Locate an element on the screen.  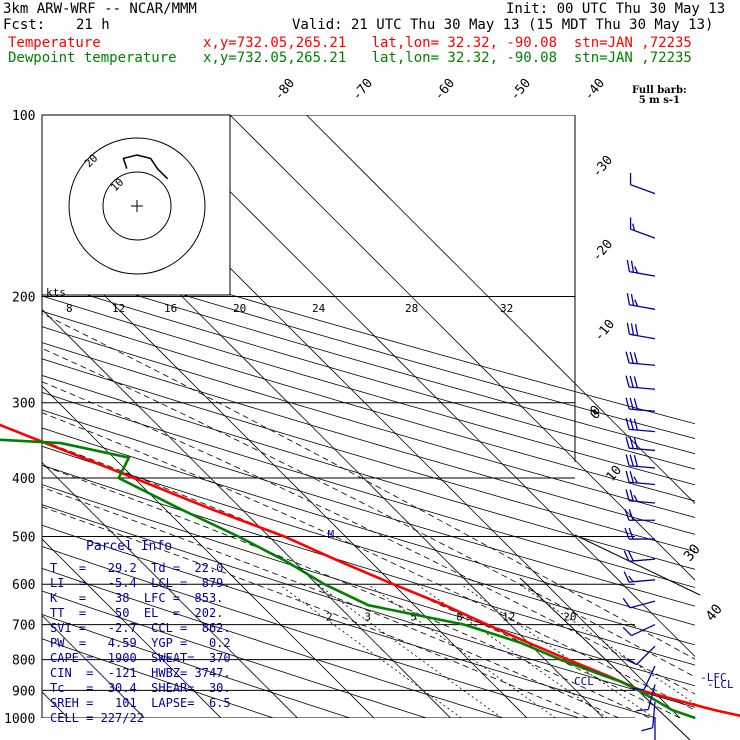
barb-legend-line1: Full barb: is located at coordinates (659, 90).